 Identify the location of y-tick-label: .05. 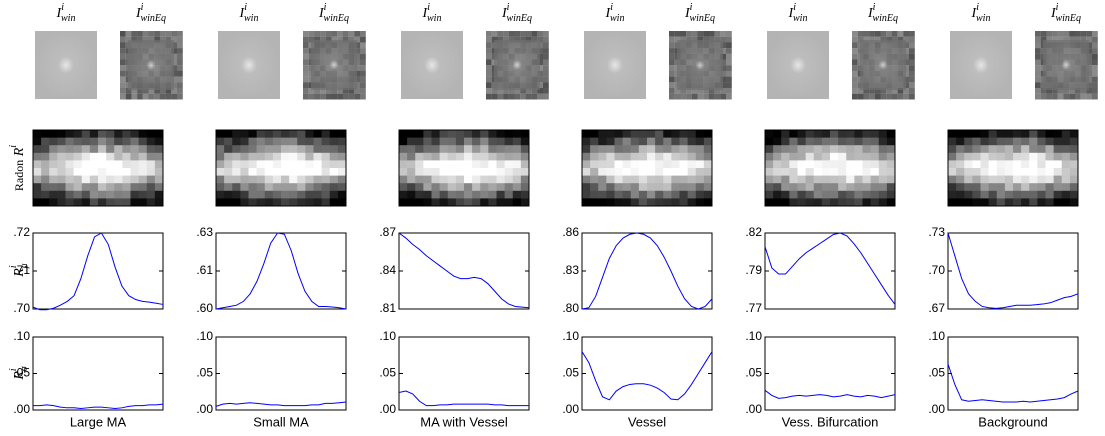
(570, 373).